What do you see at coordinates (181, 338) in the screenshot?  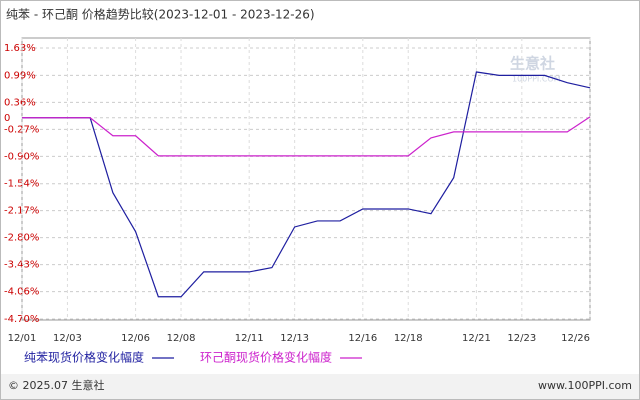 I see `x-tick-label: 12/08` at bounding box center [181, 338].